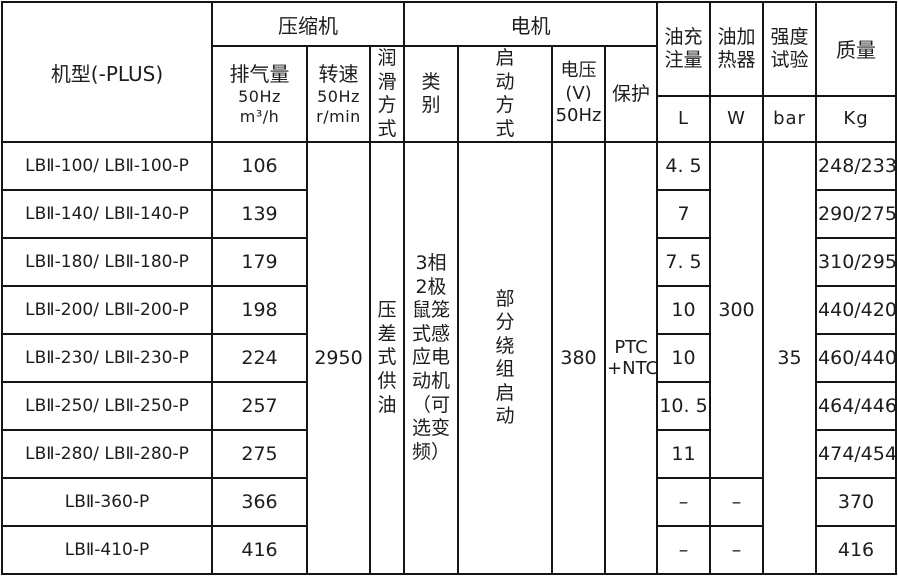 This screenshot has width=898, height=576. Describe the element at coordinates (531, 24) in the screenshot. I see `header-group-motor: 电机` at that location.